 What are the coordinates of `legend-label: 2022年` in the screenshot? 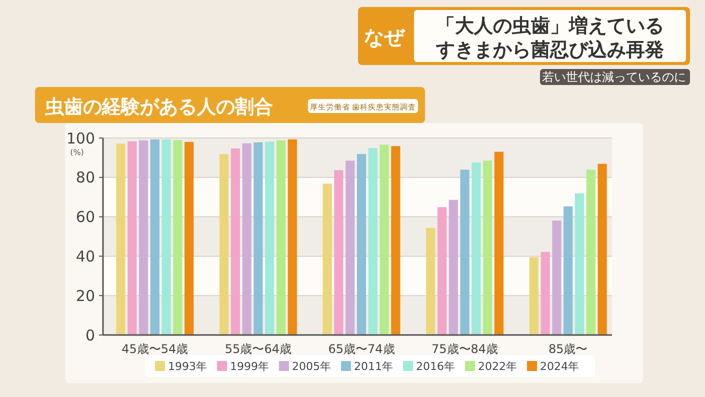 It's located at (497, 366).